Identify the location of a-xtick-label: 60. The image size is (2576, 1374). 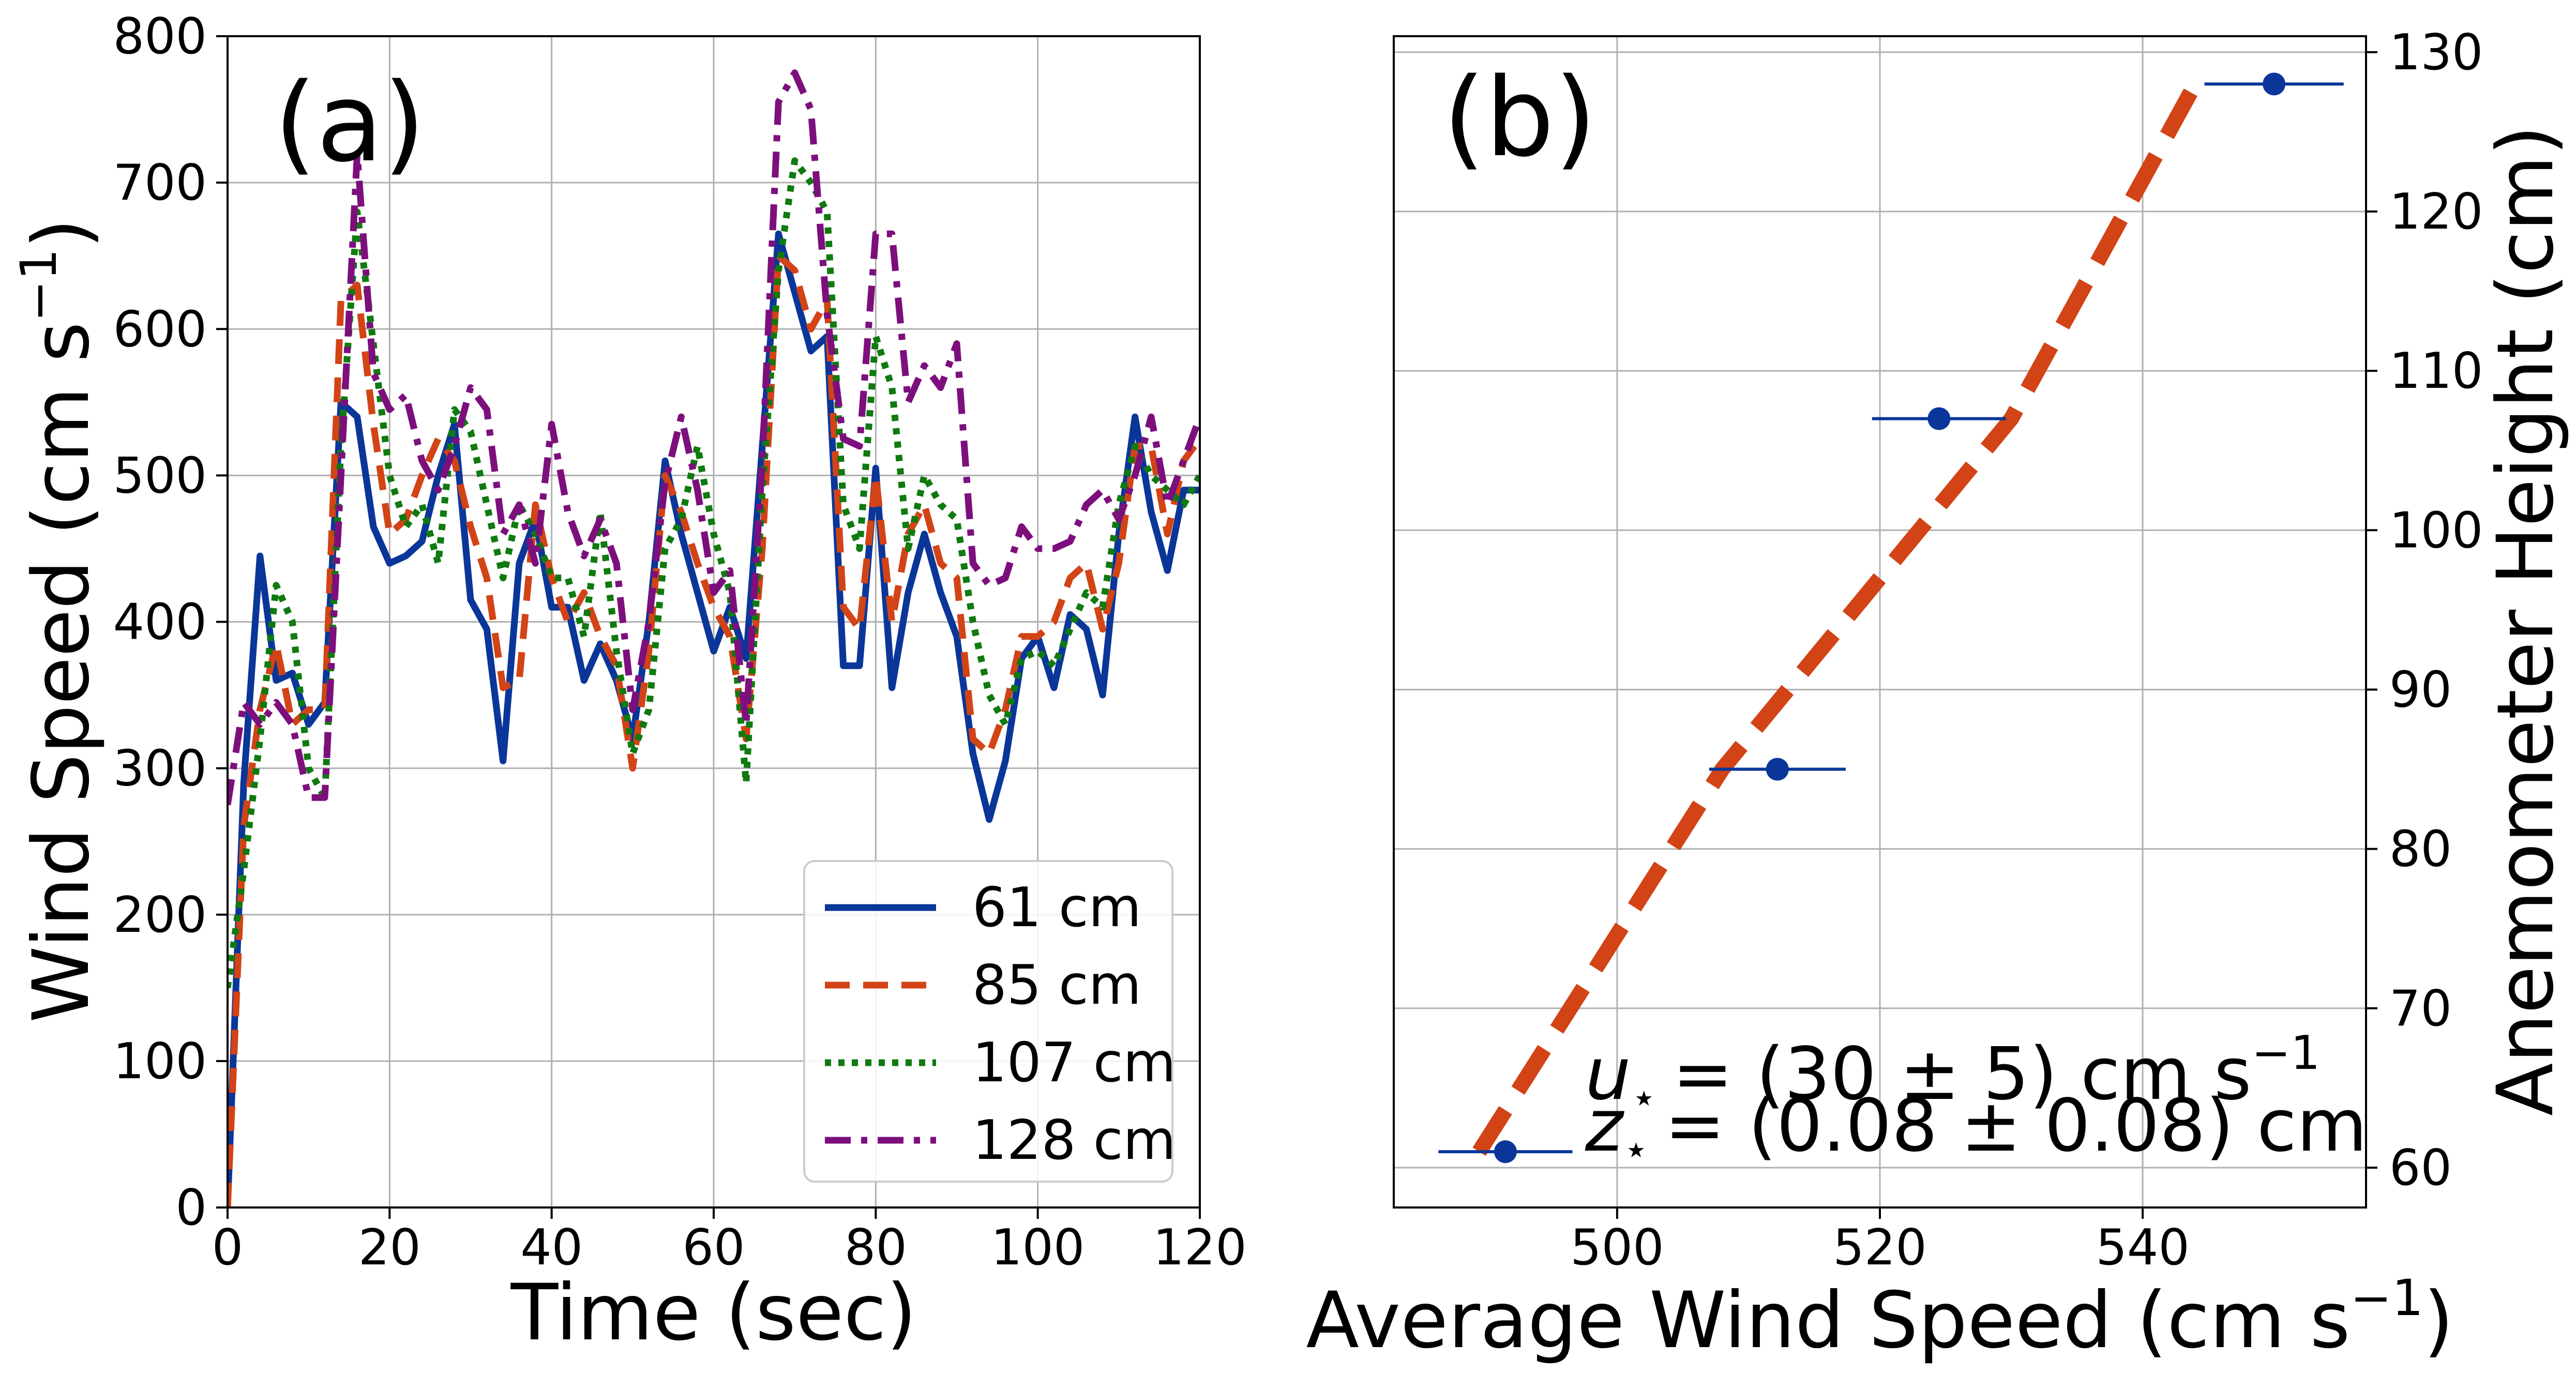
(714, 1247).